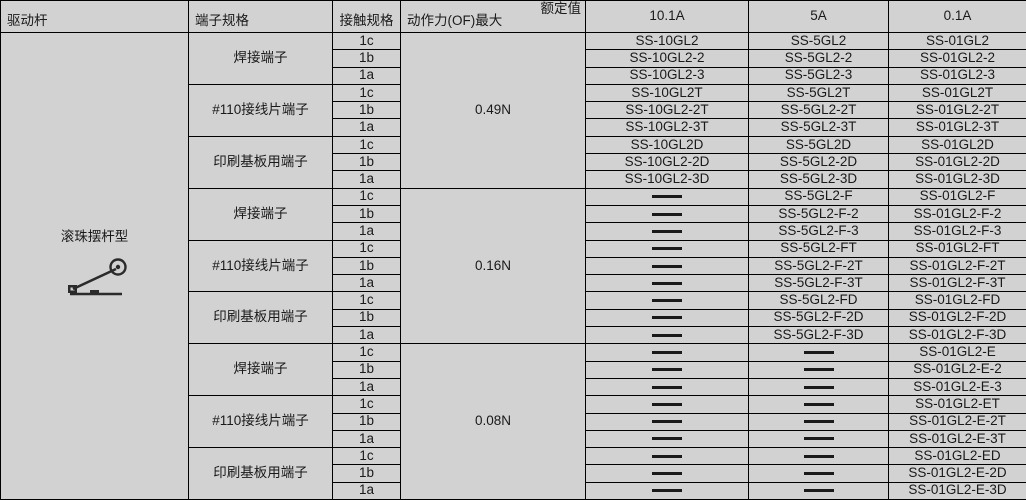 This screenshot has width=1026, height=500. I want to click on model-number-cell: SS-01GL2D, so click(957, 144).